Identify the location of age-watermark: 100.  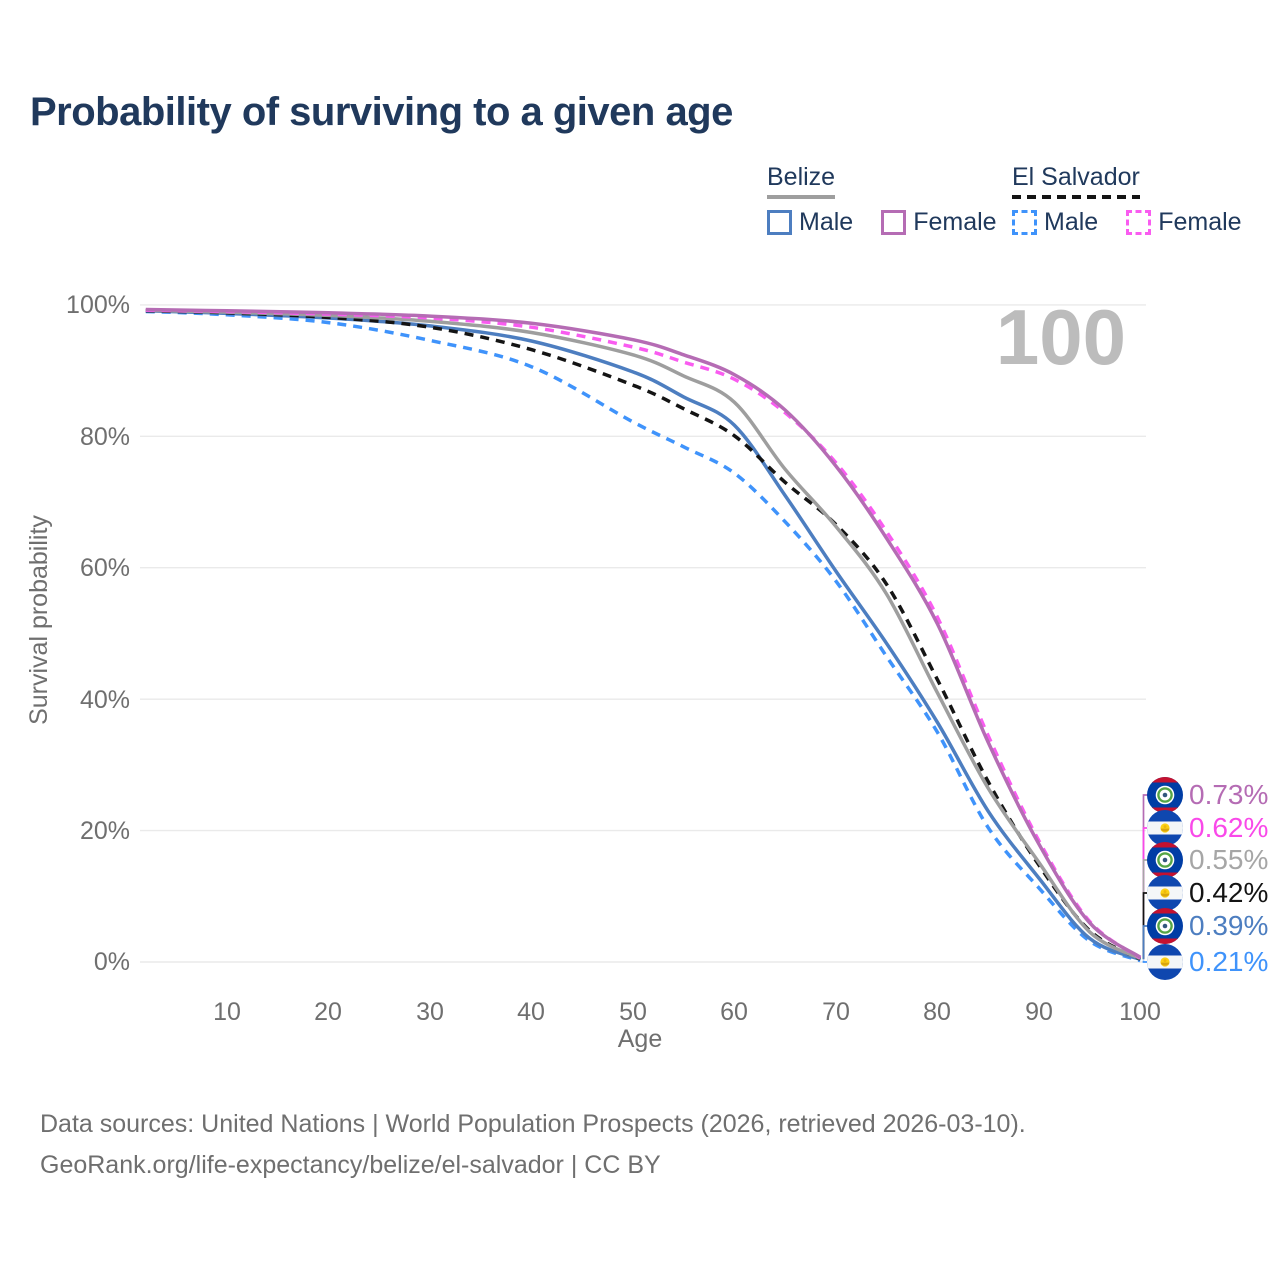
(1061, 337).